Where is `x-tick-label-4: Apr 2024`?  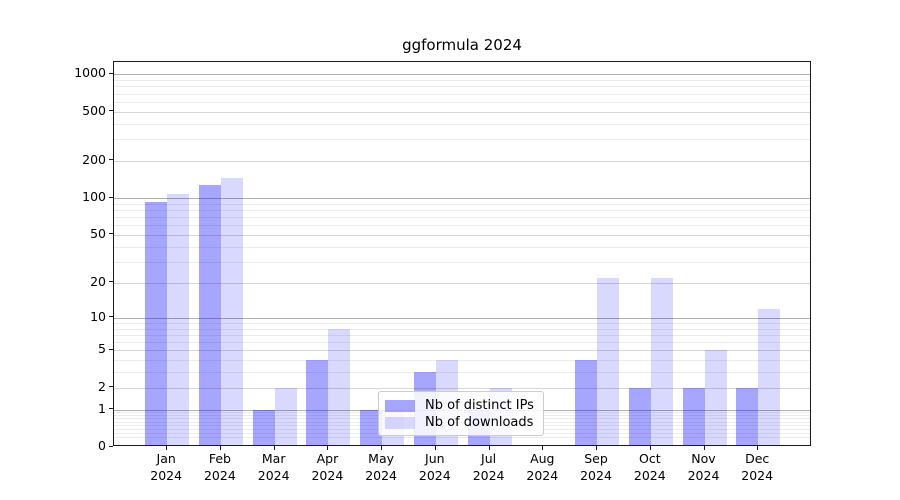 x-tick-label-4: Apr 2024 is located at coordinates (327, 467).